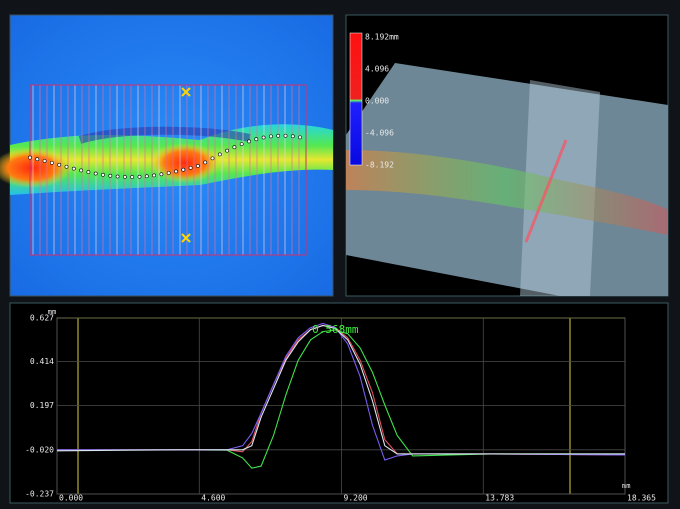  Describe the element at coordinates (377, 101) in the screenshot. I see `colorbar-label: 0.000` at that location.